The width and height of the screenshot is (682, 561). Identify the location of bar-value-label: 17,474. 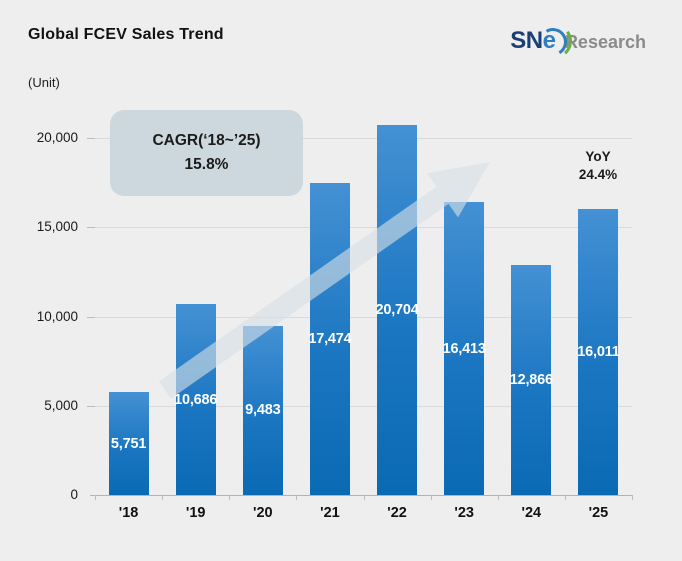
(330, 339).